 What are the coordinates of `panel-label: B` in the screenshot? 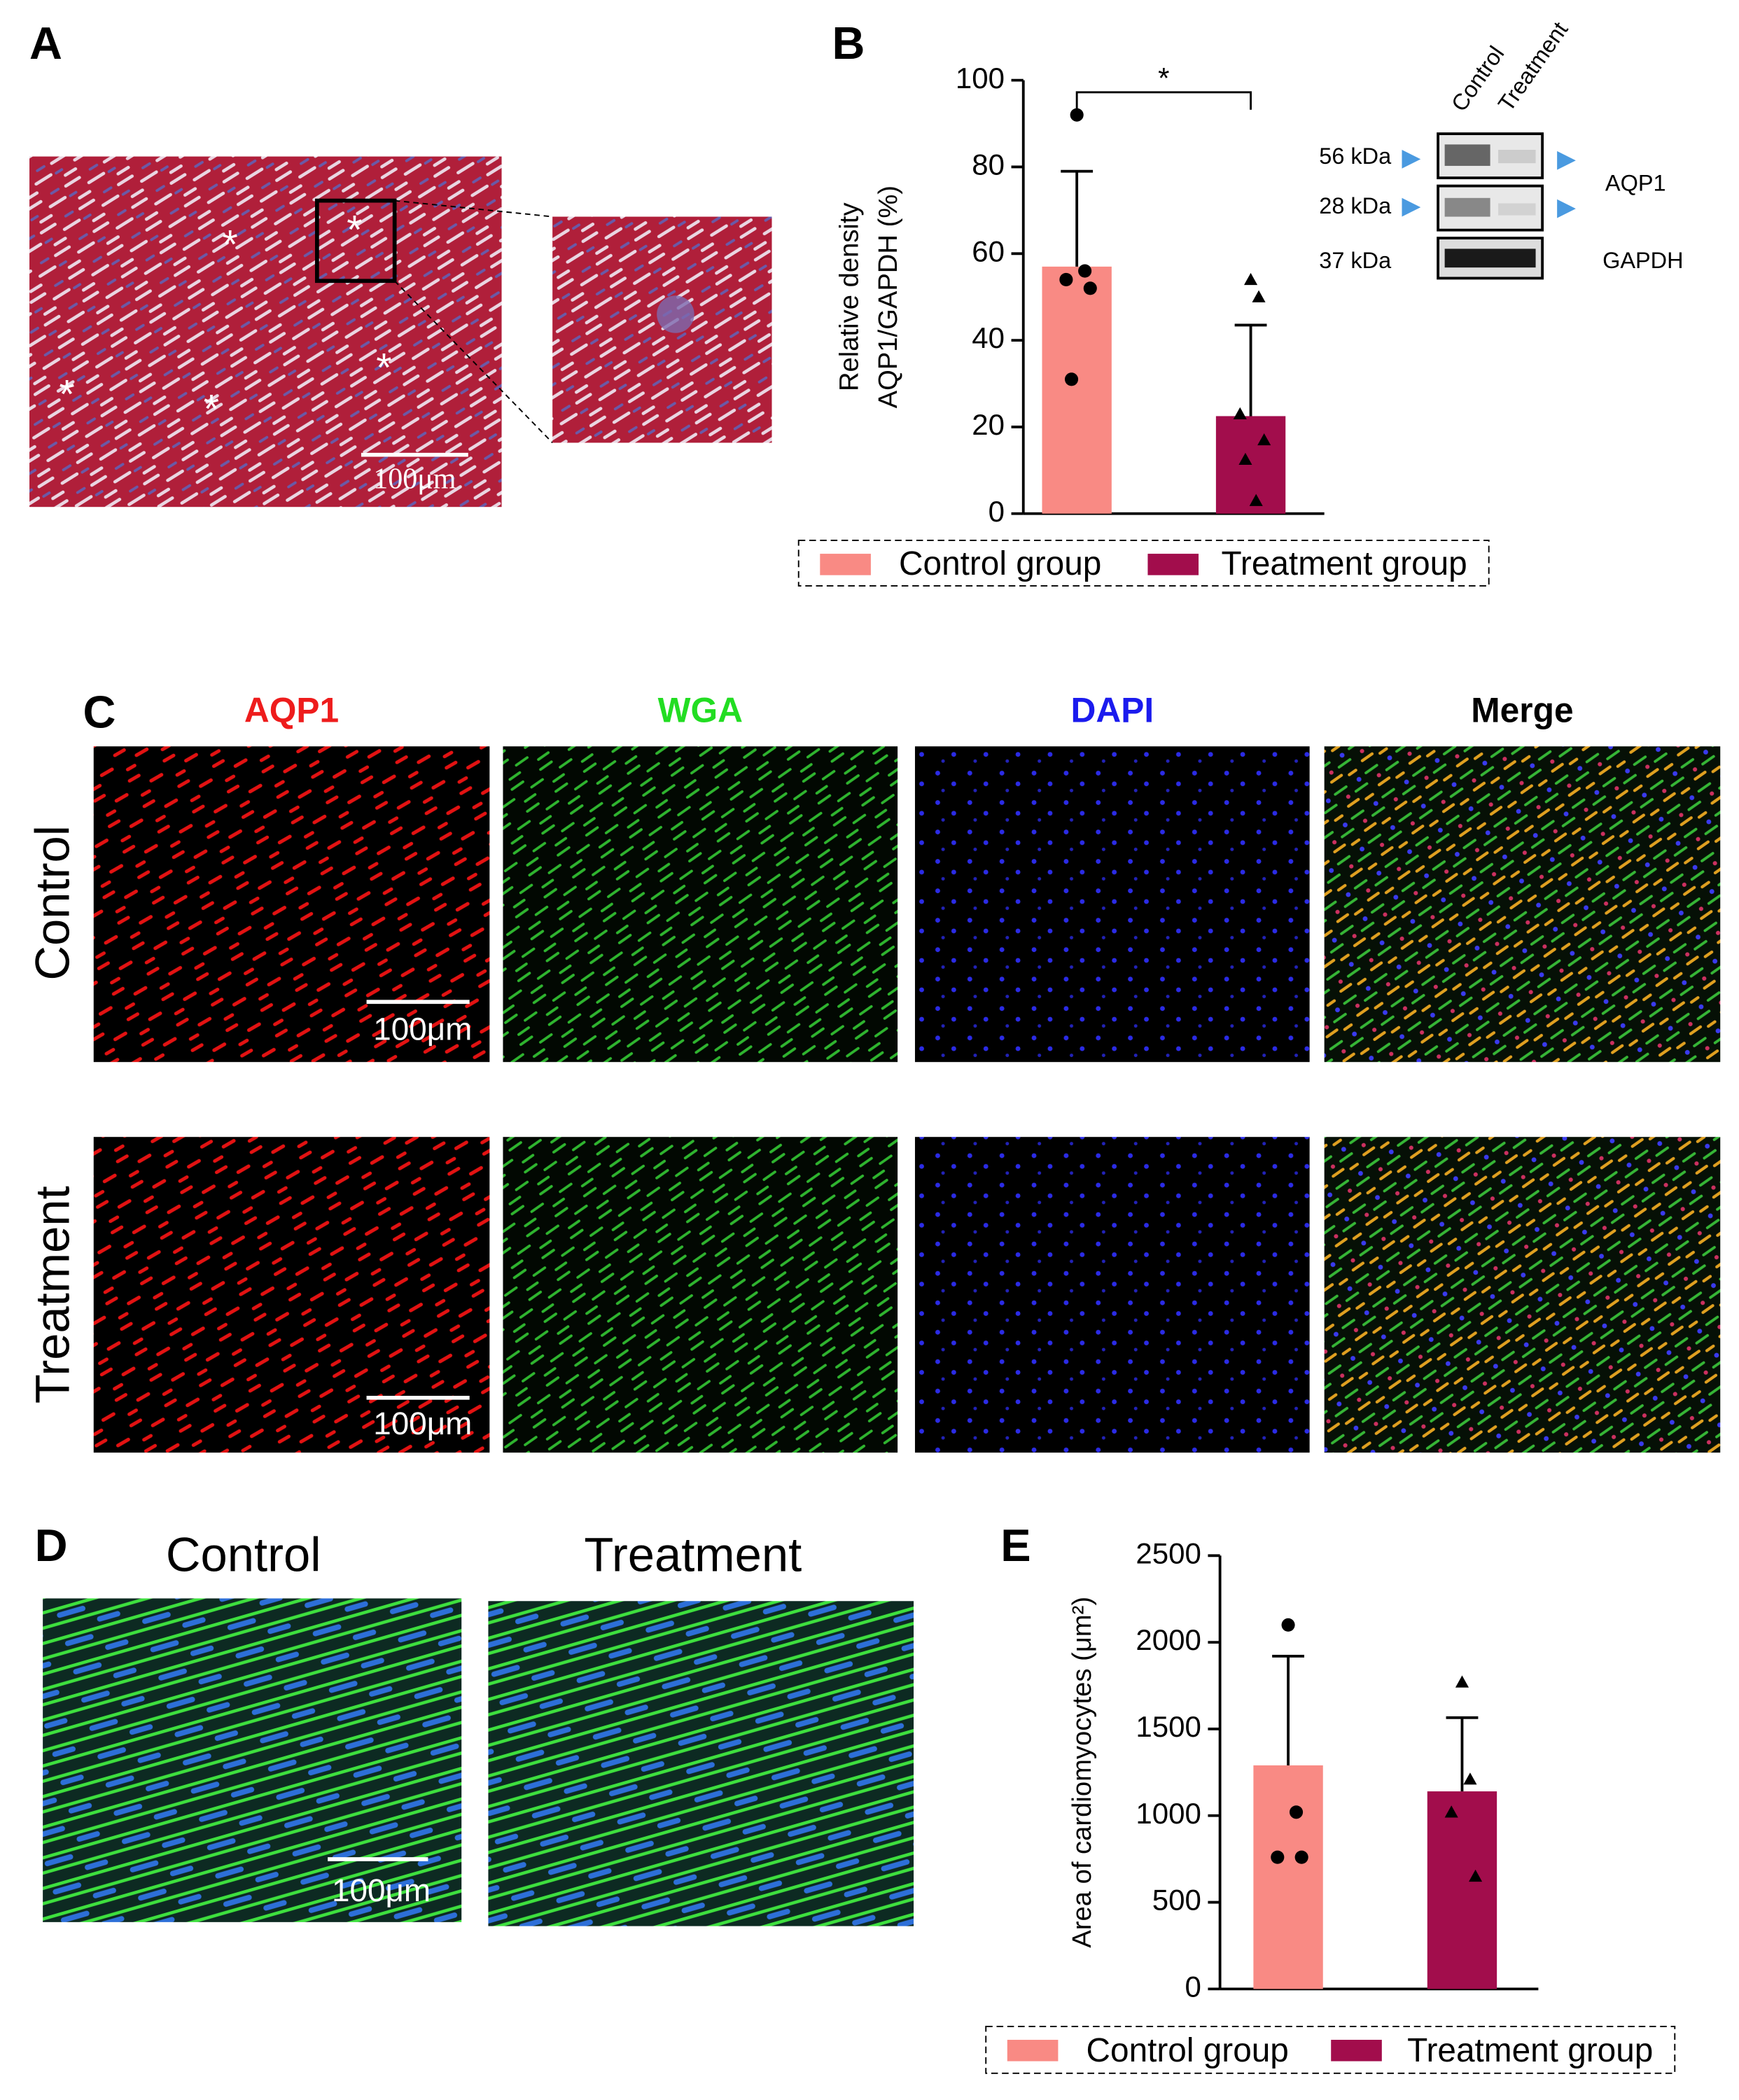 It's located at (848, 43).